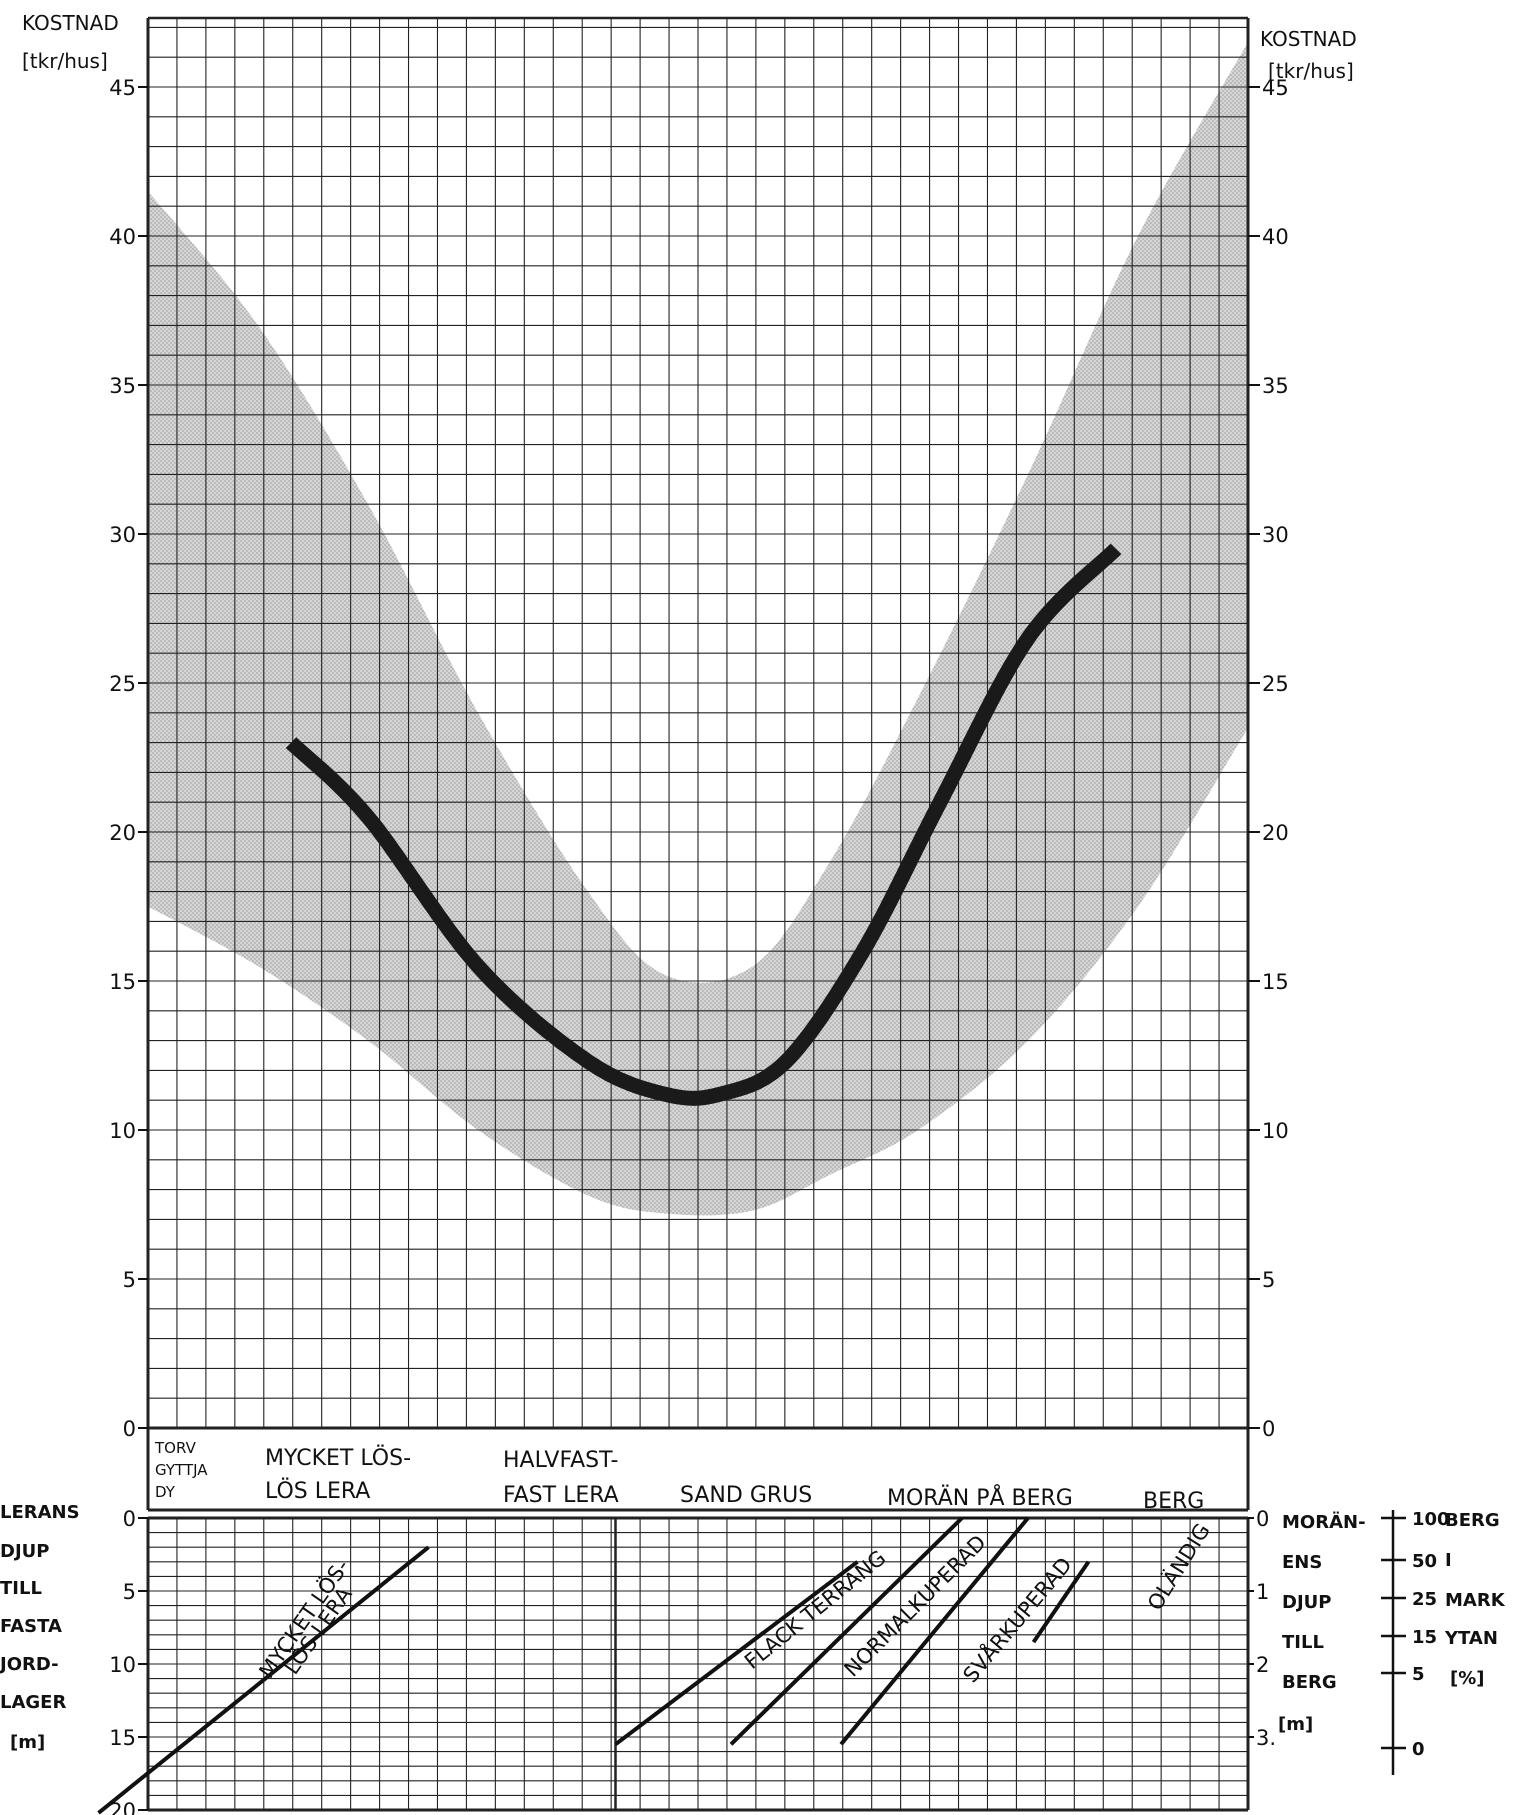  What do you see at coordinates (122, 982) in the screenshot?
I see `left-tick-label: 15` at bounding box center [122, 982].